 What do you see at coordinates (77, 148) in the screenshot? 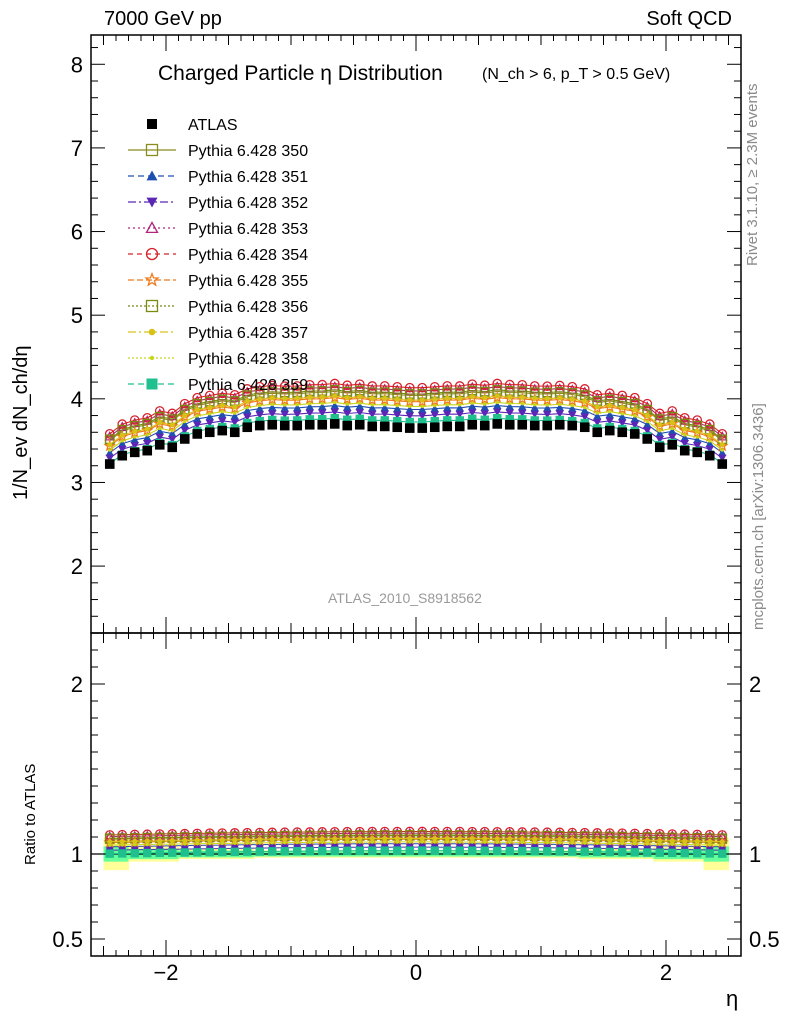
I see `y-tick-label: 7` at bounding box center [77, 148].